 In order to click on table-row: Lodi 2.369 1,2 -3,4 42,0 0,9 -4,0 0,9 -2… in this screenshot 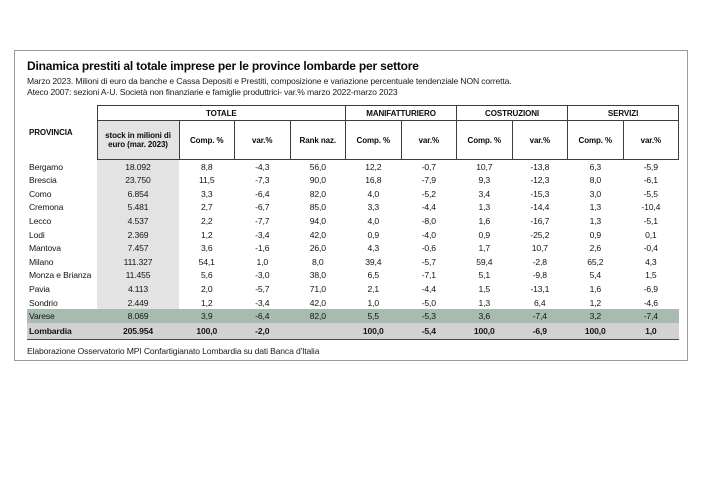, I will do `click(353, 234)`.